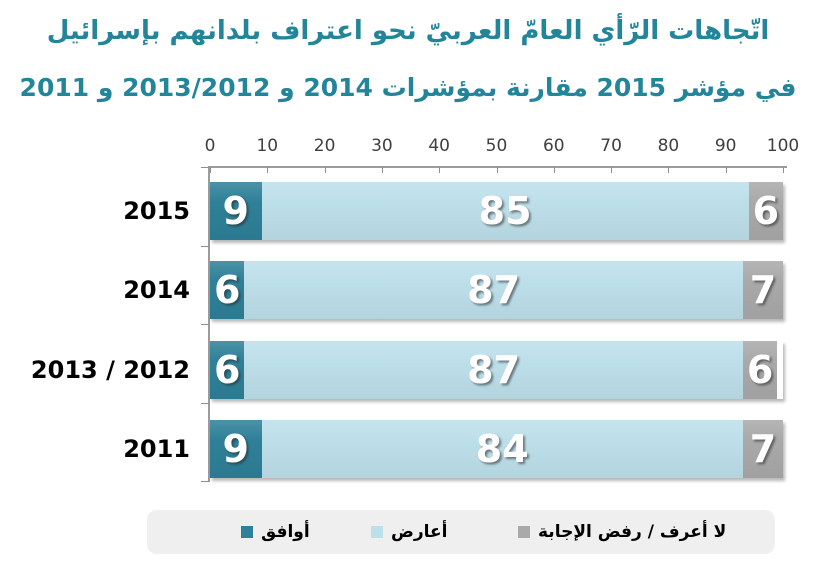 The height and width of the screenshot is (566, 816). I want to click on bar-row: 6 87 6, so click(496, 369).